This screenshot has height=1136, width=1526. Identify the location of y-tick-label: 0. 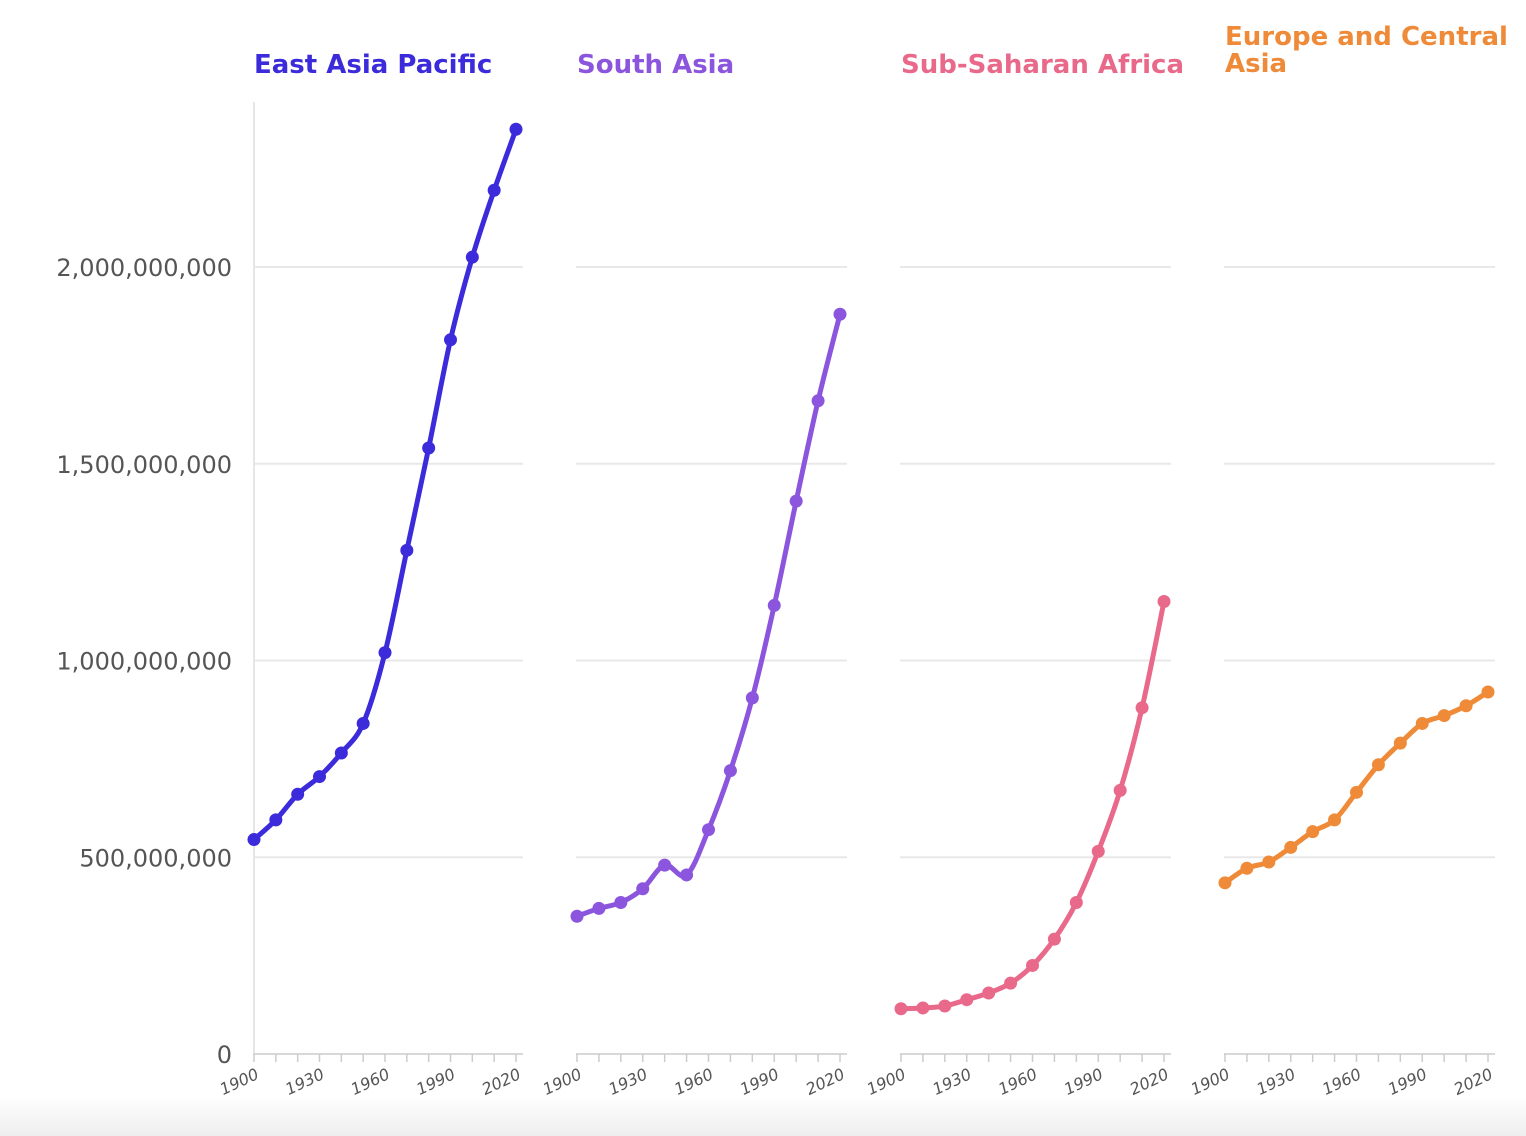
(224, 1055).